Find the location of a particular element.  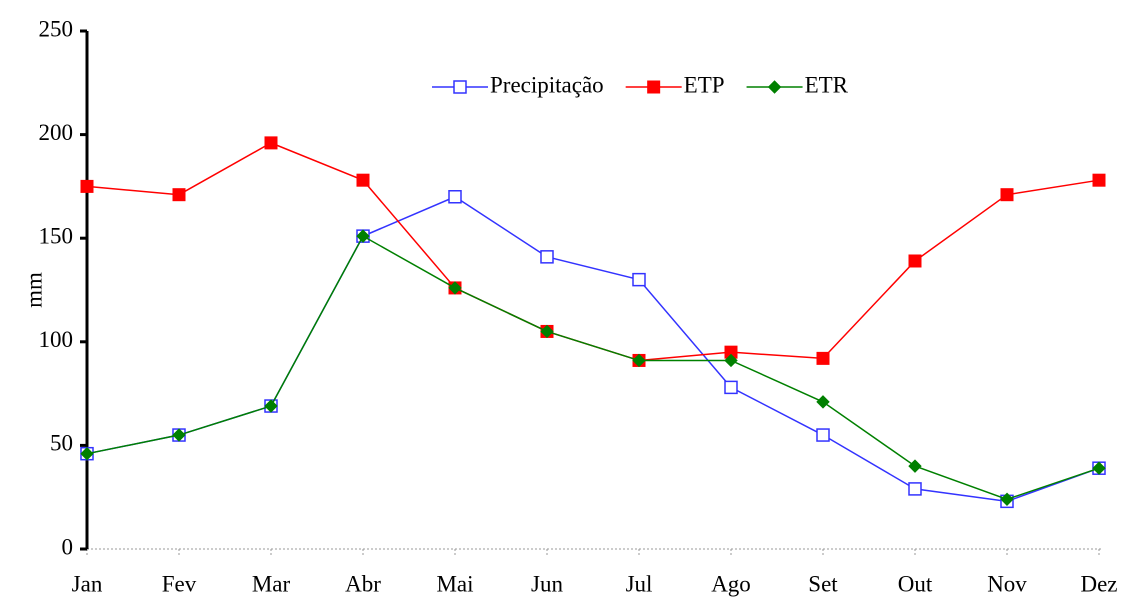

x-tick-label: Jul is located at coordinates (639, 583).